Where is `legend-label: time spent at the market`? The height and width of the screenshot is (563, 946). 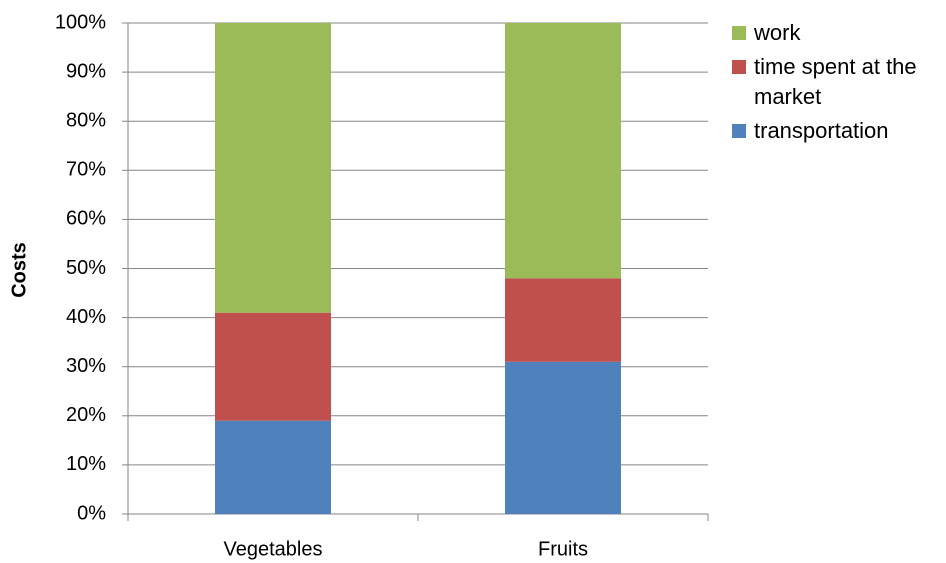 legend-label: time spent at the market is located at coordinates (835, 81).